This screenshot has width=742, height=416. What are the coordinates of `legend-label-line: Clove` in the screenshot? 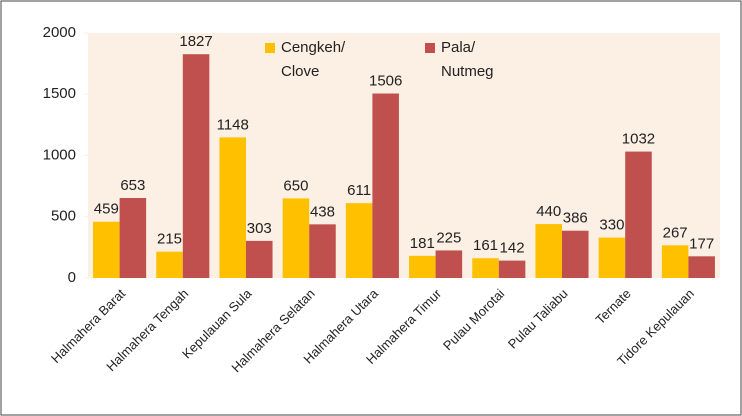 It's located at (300, 71).